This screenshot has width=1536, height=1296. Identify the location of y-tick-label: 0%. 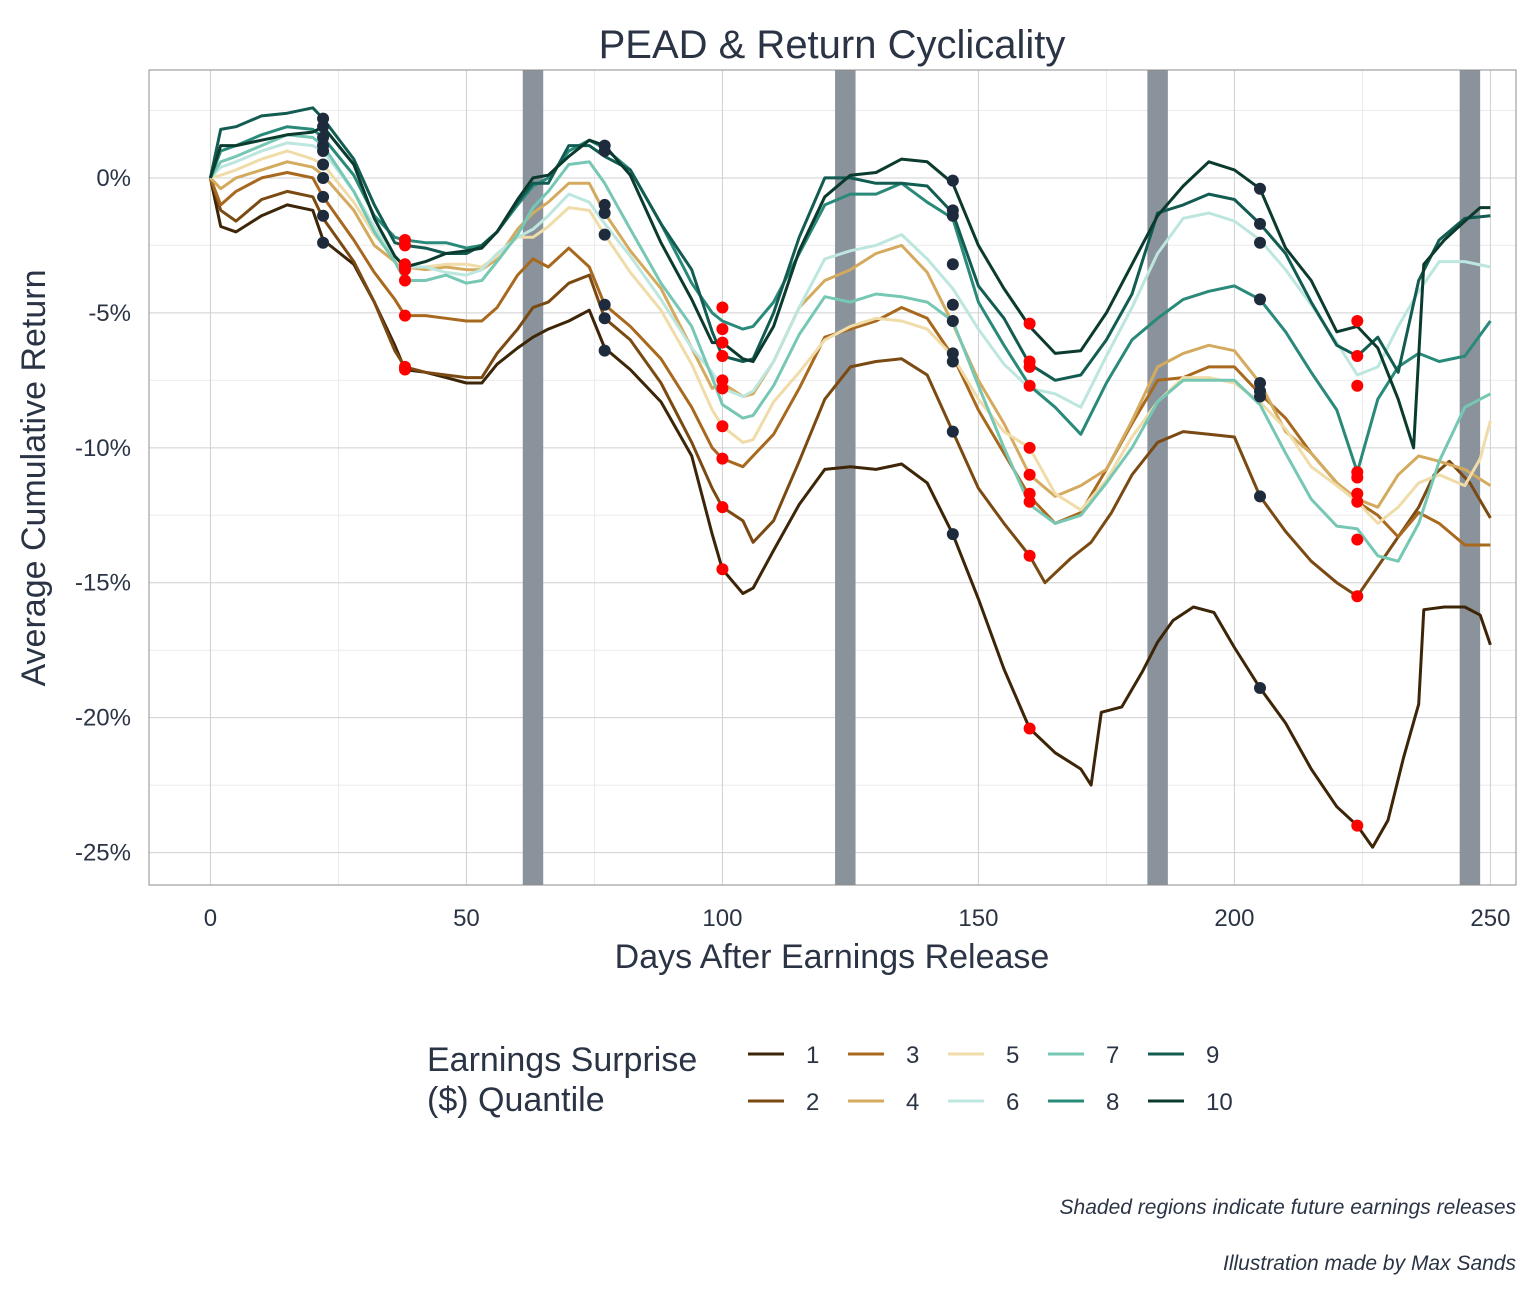
(113, 178).